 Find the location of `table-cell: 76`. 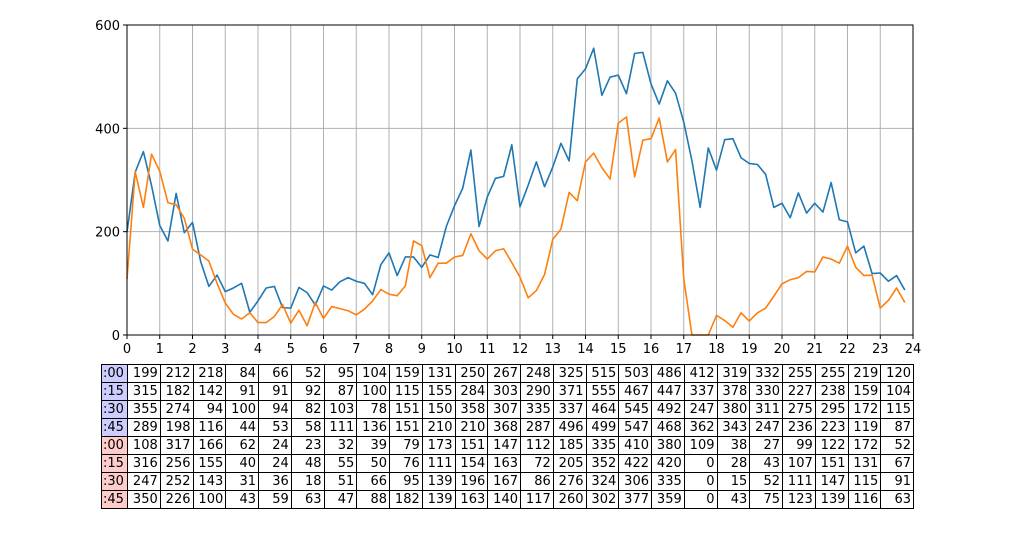

table-cell: 76 is located at coordinates (406, 463).